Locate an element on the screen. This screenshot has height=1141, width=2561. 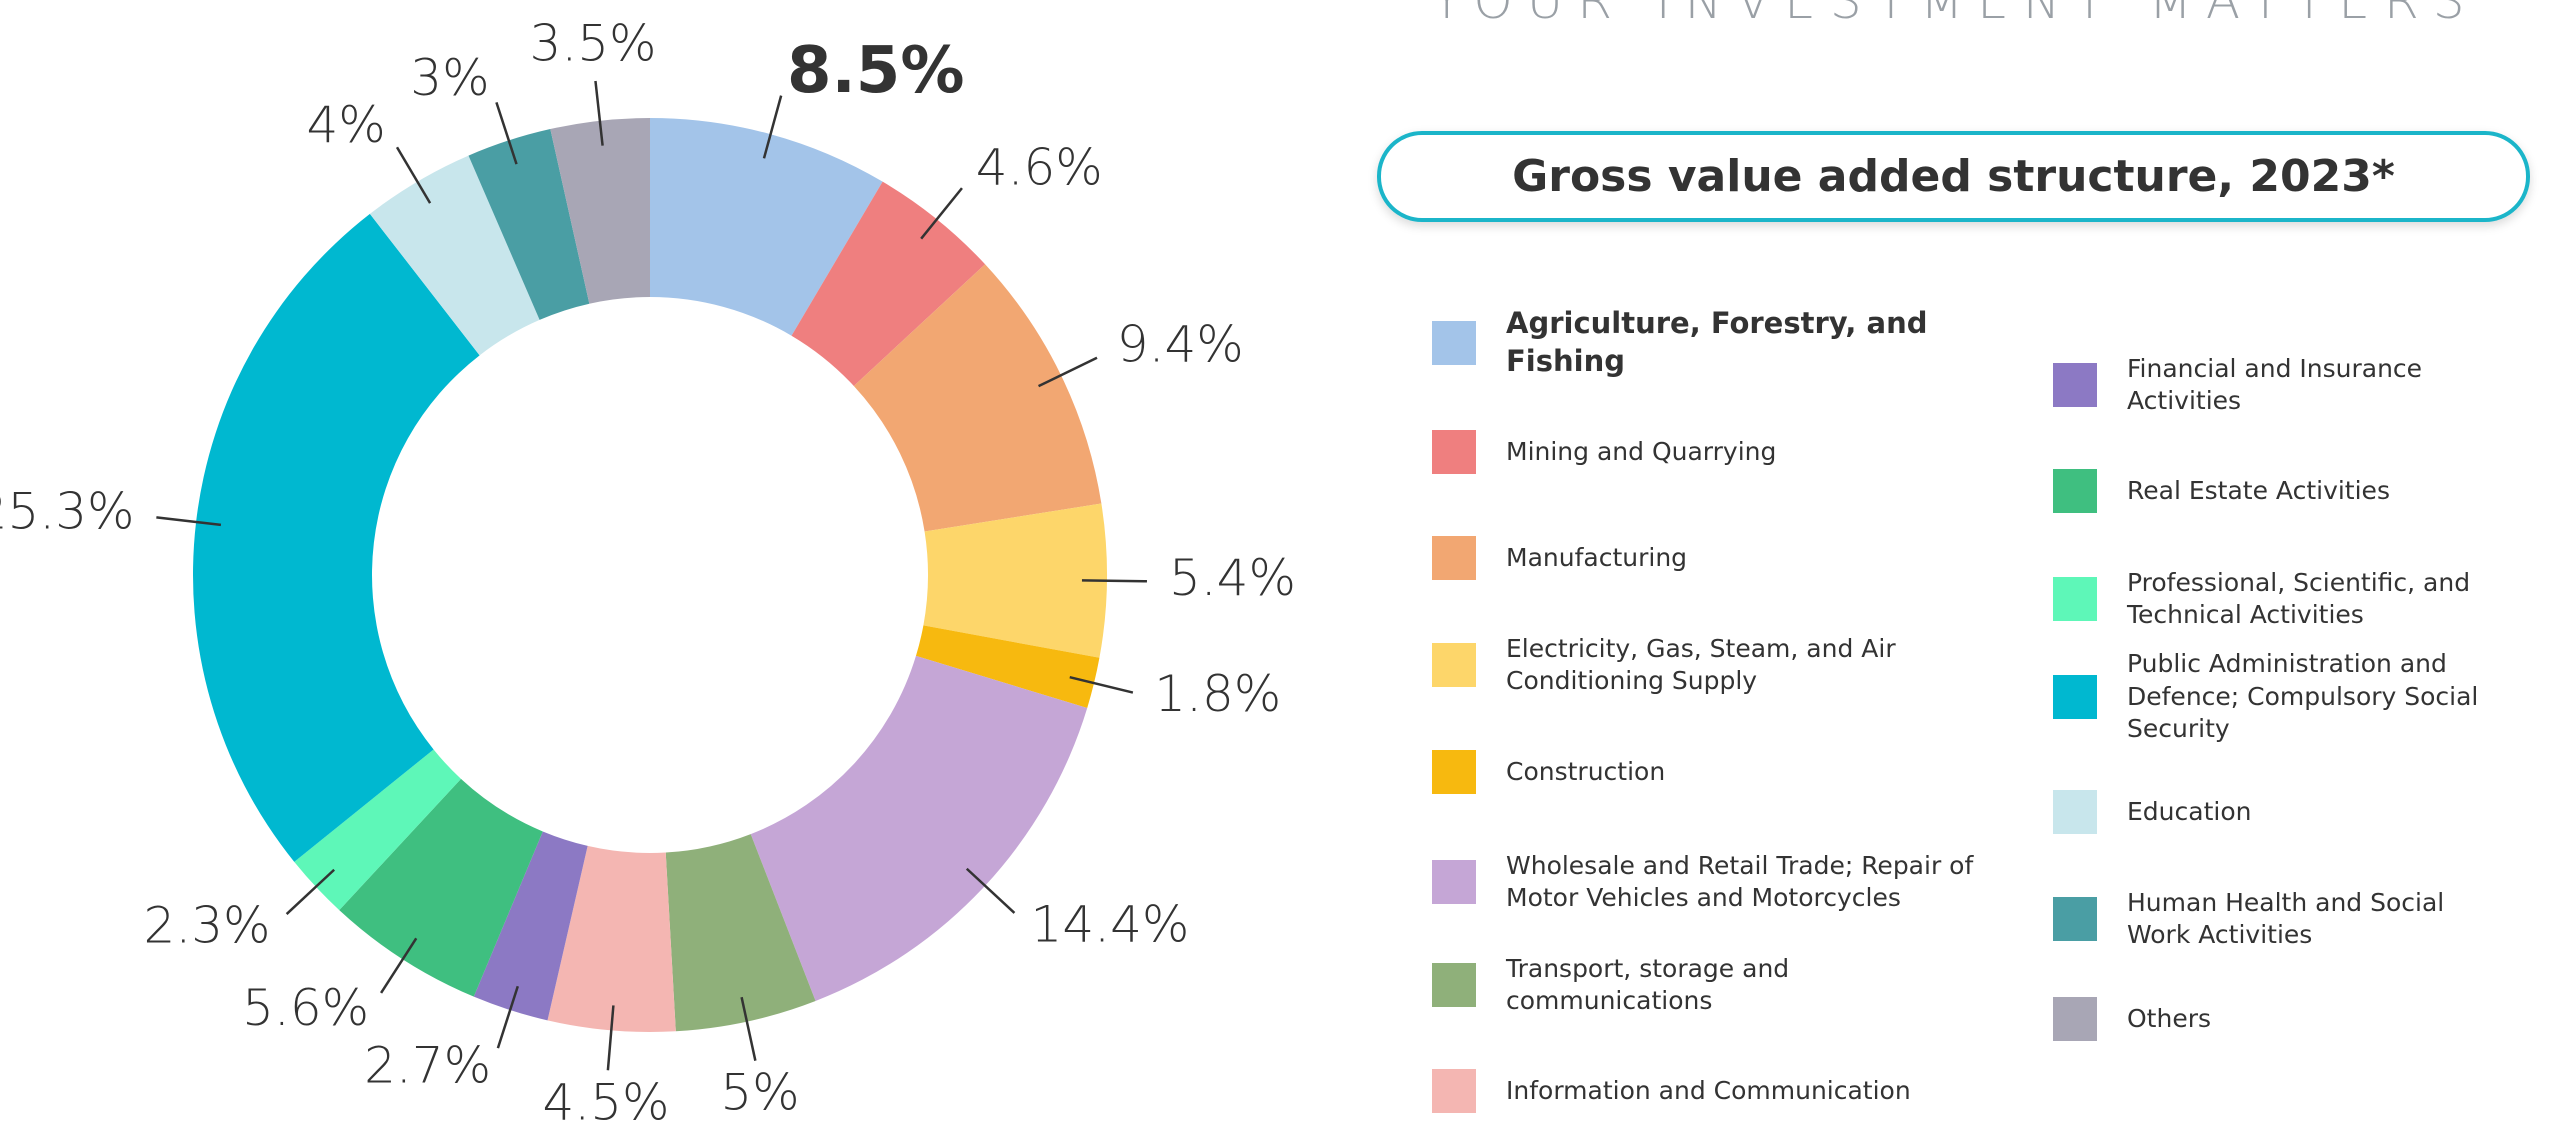
legend-item: Real Estate Activities is located at coordinates (2282, 491).